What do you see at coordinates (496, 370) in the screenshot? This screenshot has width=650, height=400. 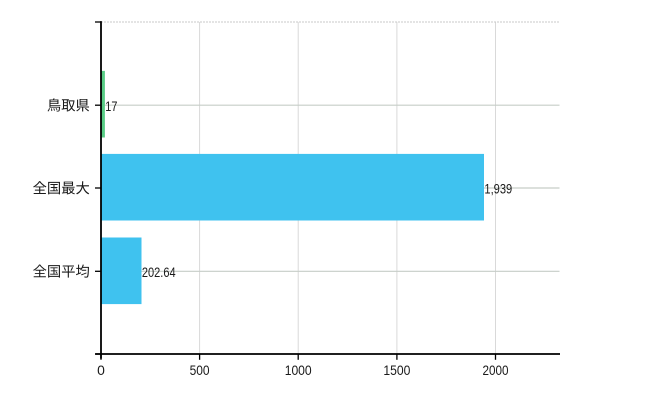 I see `svg-text: 2000` at bounding box center [496, 370].